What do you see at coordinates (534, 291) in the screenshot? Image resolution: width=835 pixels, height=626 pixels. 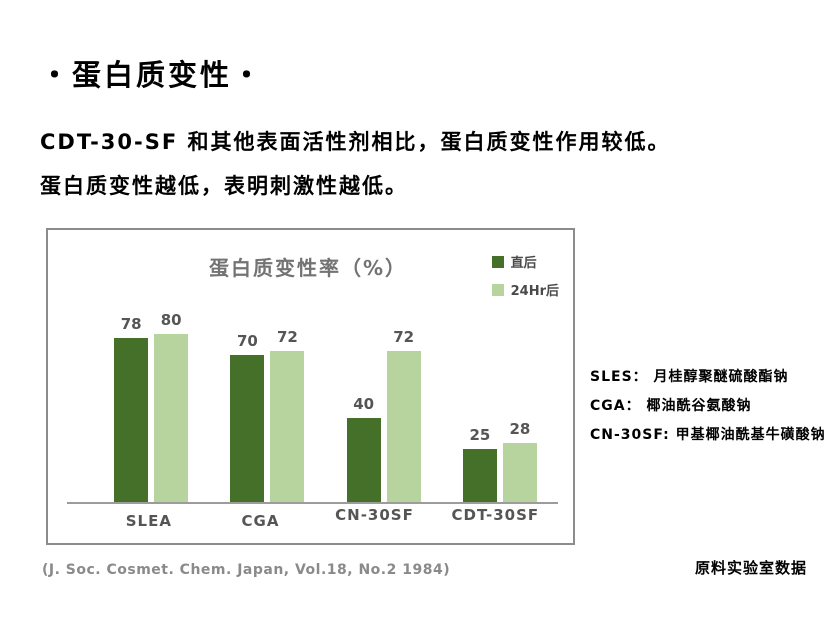 I see `legend-label: 24Hr后` at bounding box center [534, 291].